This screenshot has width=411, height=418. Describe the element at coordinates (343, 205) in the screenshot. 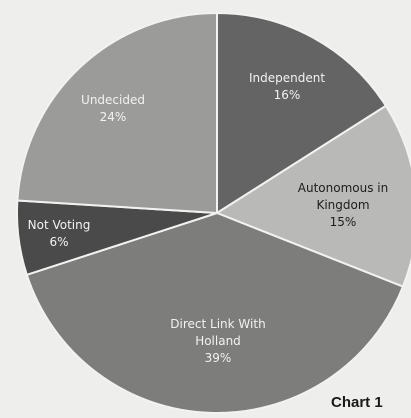

I see `slice-label: Autonomous in Kingdom 15%` at that location.